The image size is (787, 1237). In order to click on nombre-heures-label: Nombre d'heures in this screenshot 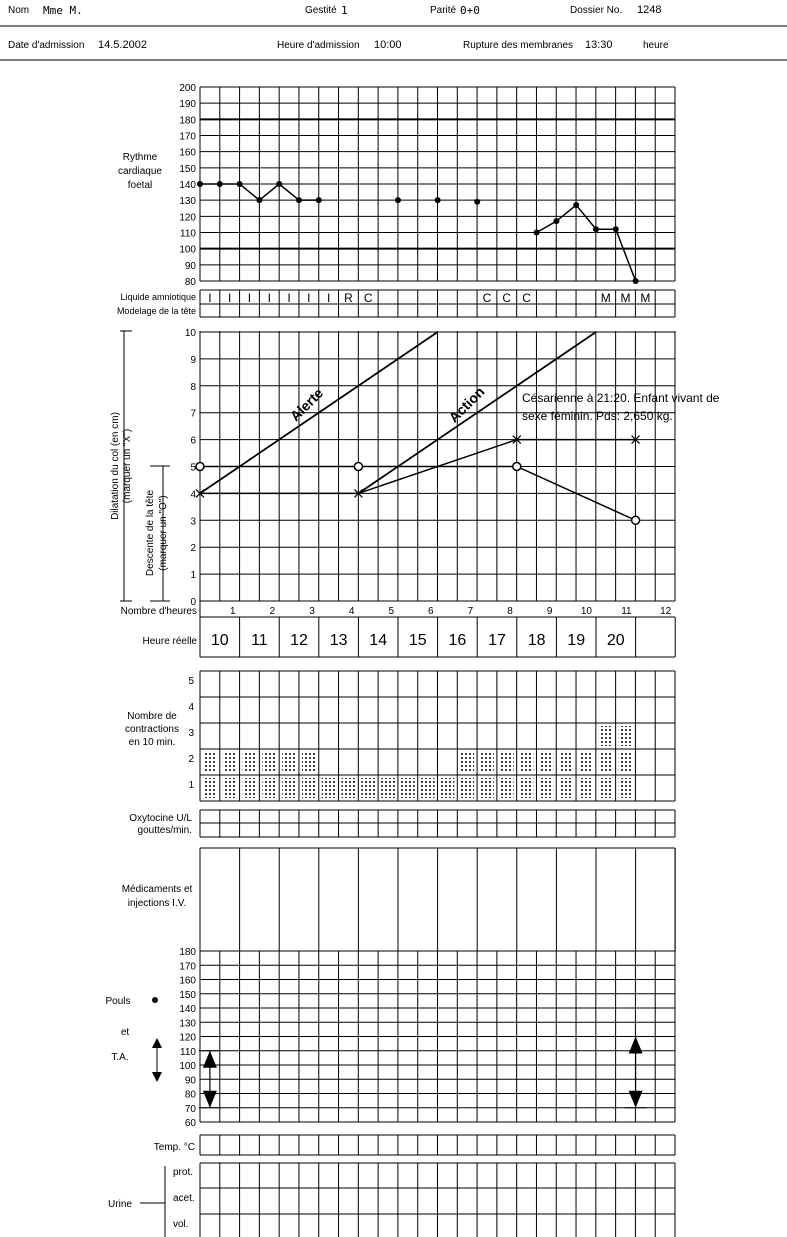, I will do `click(159, 611)`.